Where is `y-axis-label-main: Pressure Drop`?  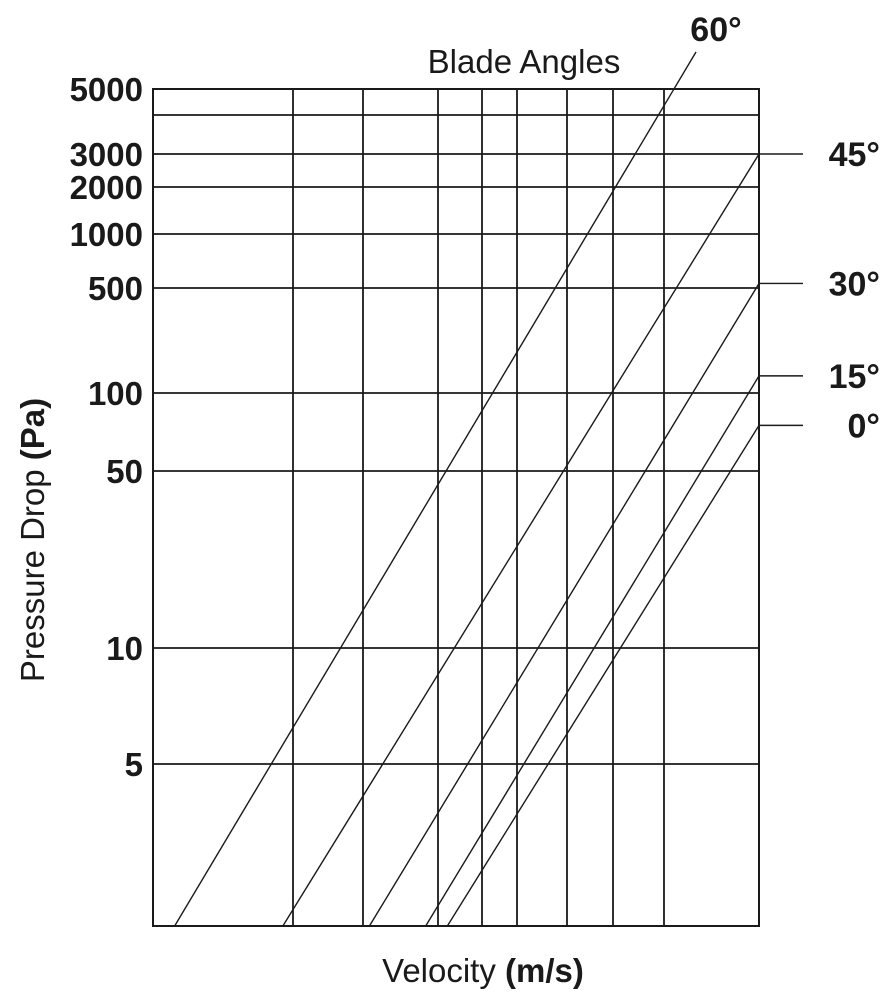
y-axis-label-main: Pressure Drop is located at coordinates (32, 575).